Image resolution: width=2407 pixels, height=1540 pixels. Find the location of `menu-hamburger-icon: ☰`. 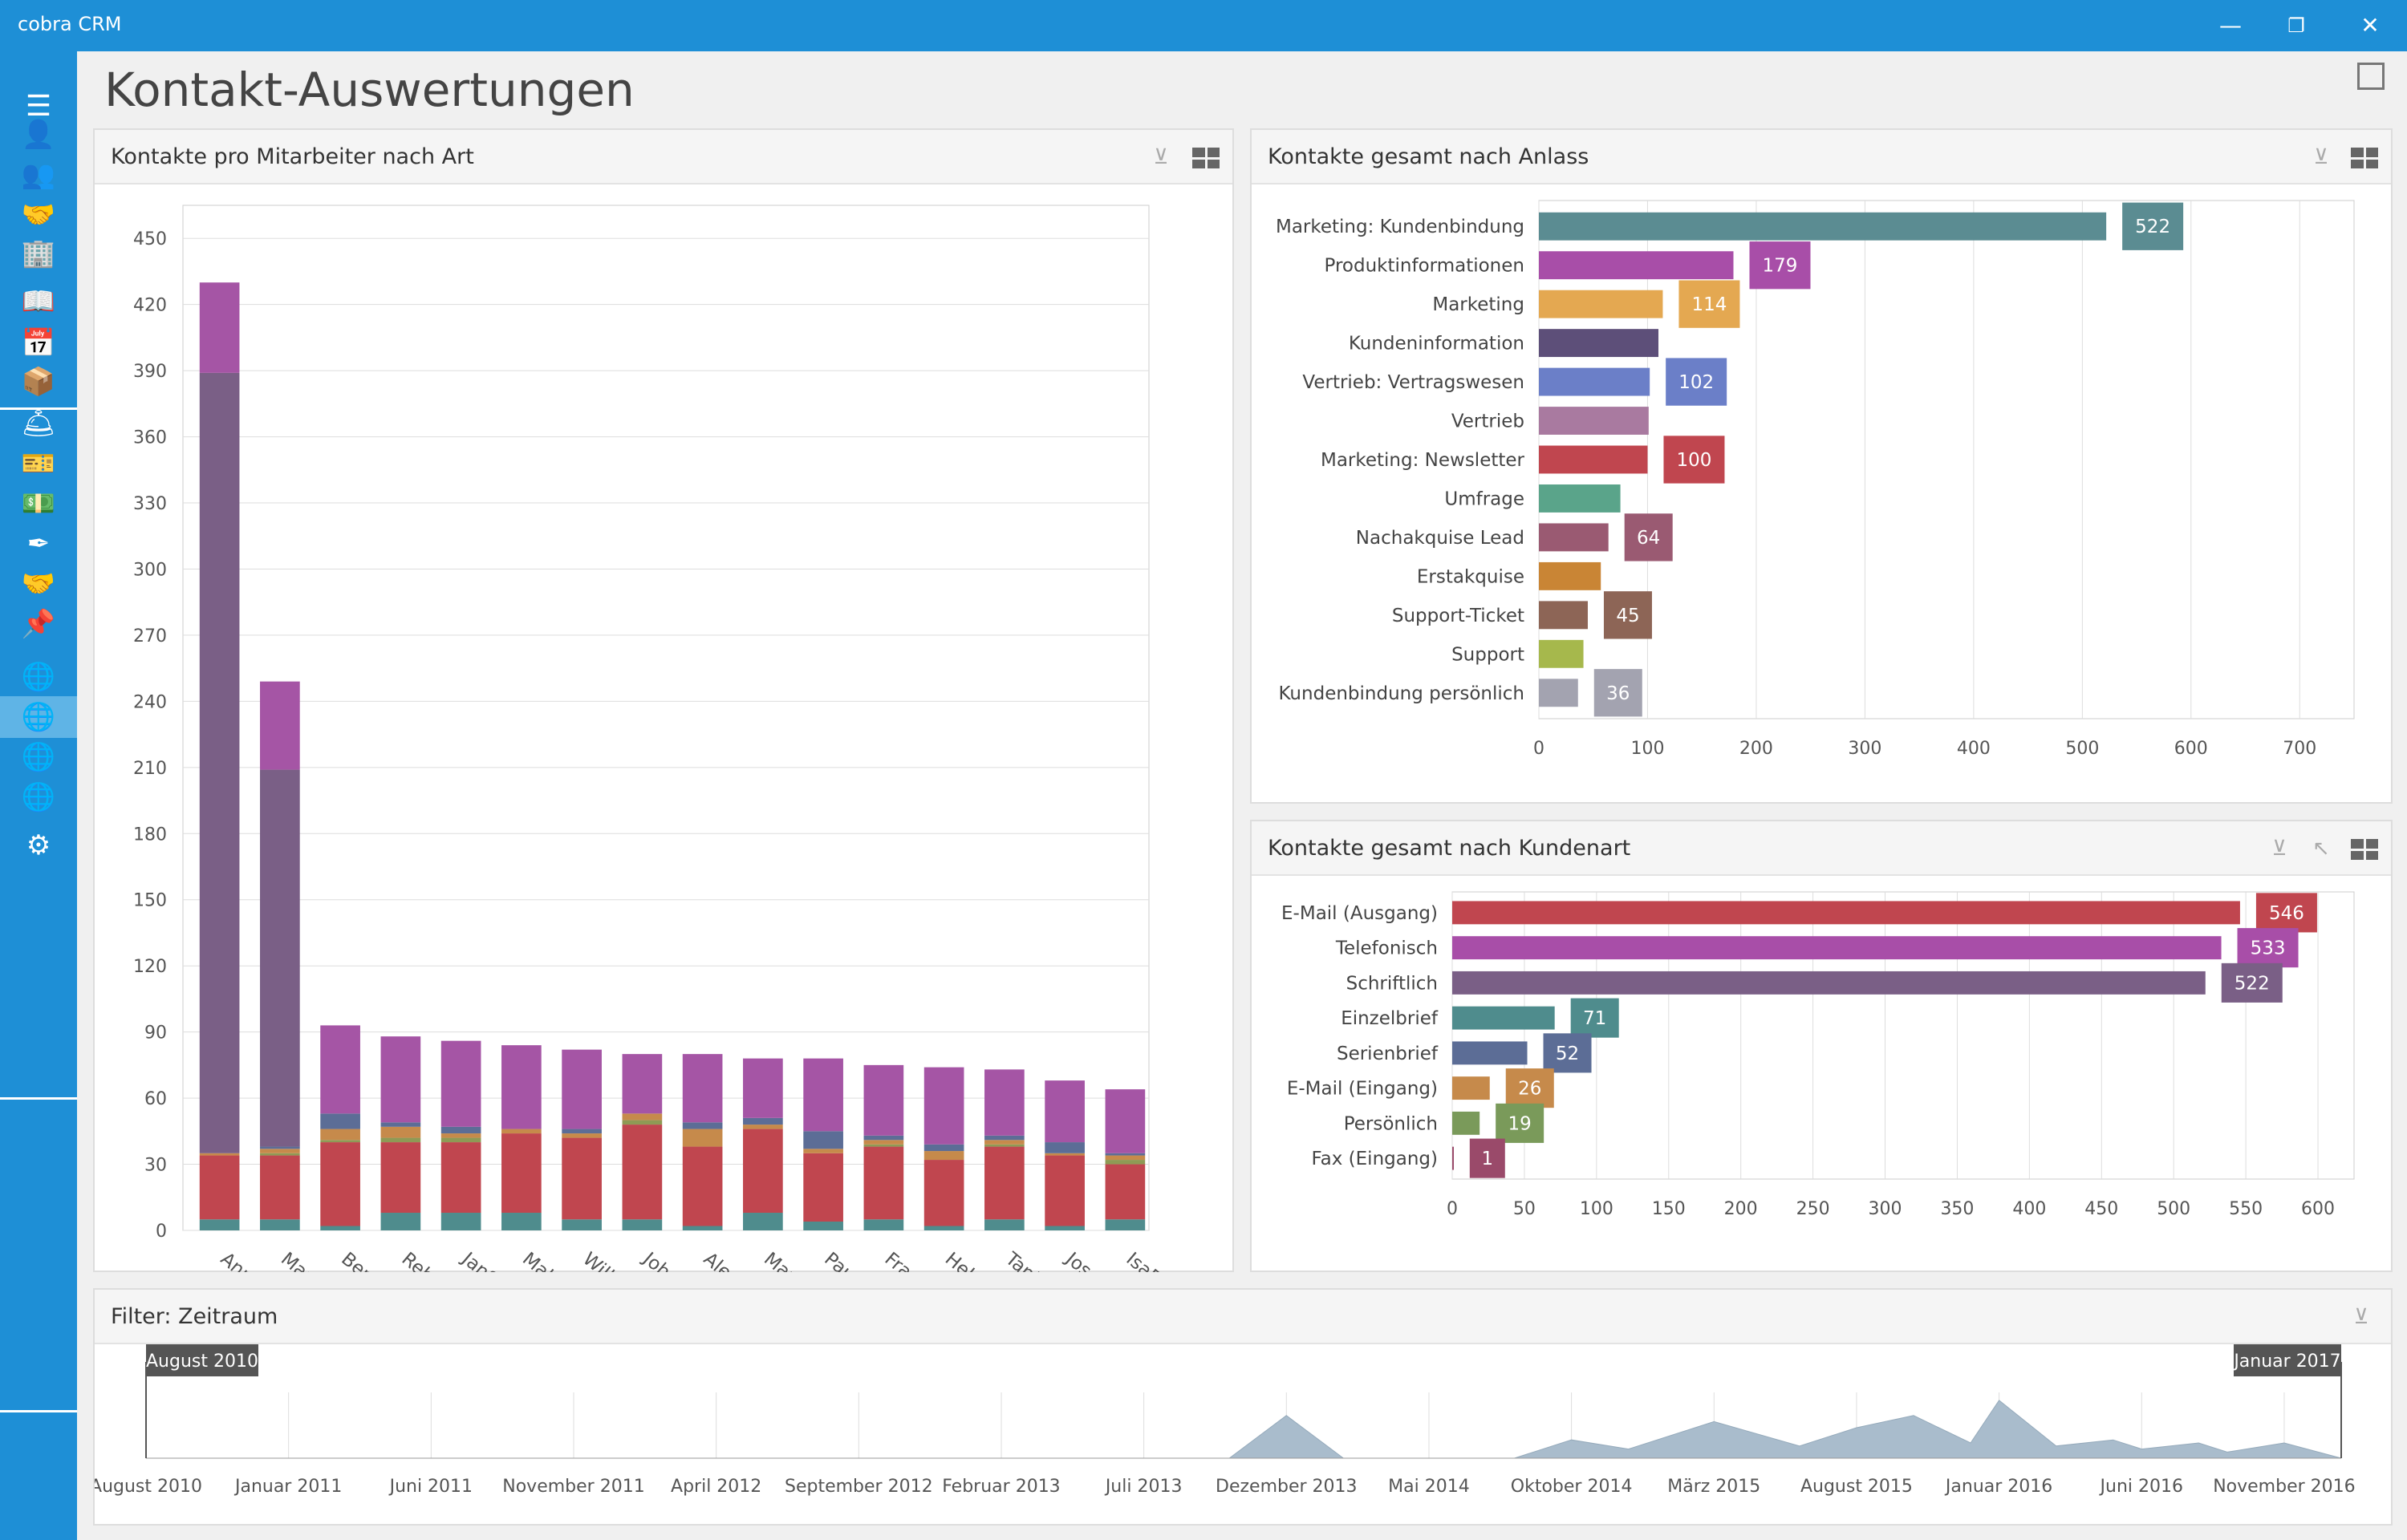

menu-hamburger-icon: ☰ is located at coordinates (38, 106).